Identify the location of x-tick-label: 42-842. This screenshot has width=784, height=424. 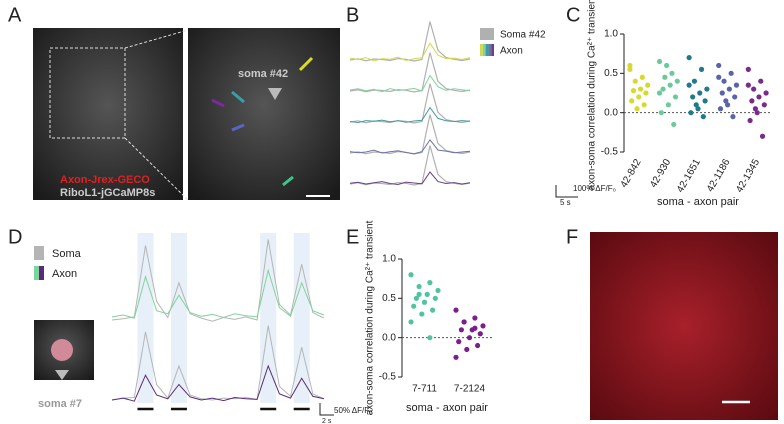
(631, 173).